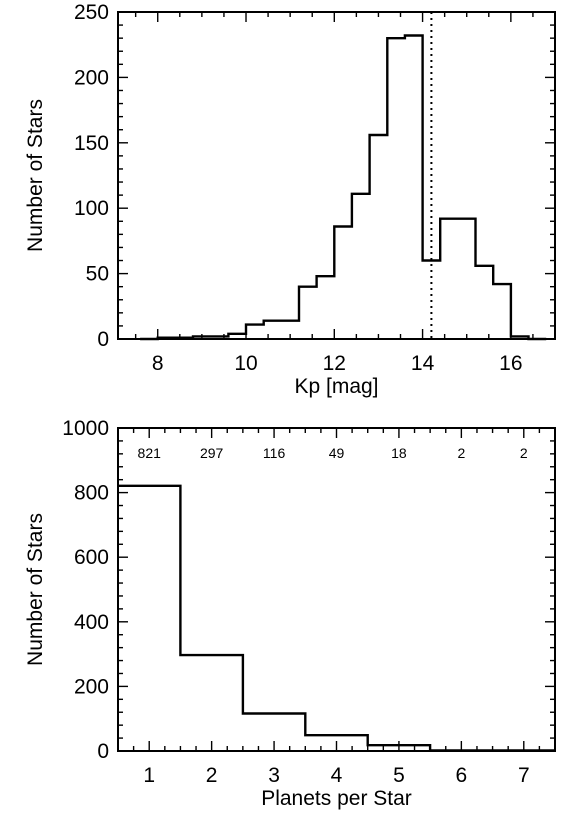 The height and width of the screenshot is (815, 563). I want to click on bin-count-label: 18, so click(399, 453).